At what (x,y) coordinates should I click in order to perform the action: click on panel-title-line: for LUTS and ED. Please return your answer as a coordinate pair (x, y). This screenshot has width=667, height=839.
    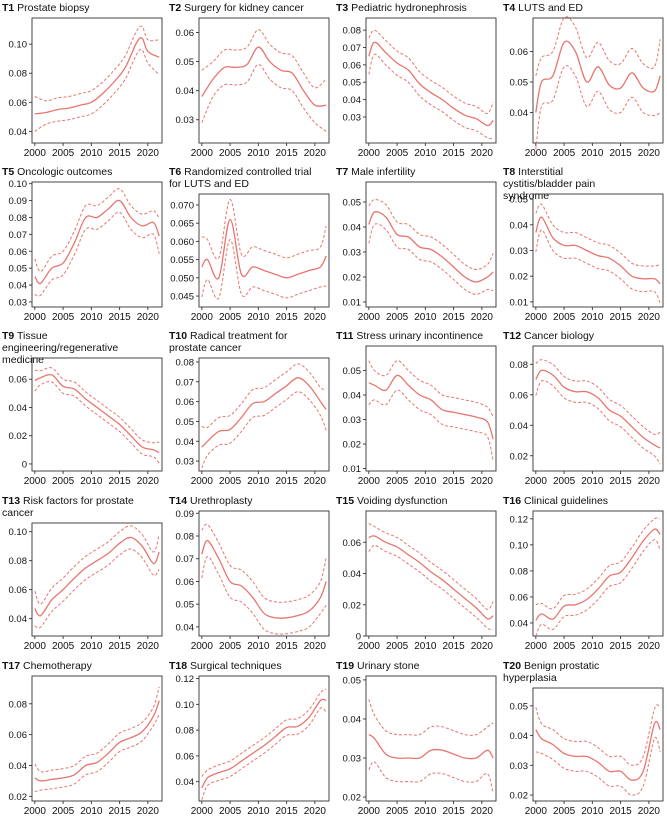
    Looking at the image, I should click on (209, 184).